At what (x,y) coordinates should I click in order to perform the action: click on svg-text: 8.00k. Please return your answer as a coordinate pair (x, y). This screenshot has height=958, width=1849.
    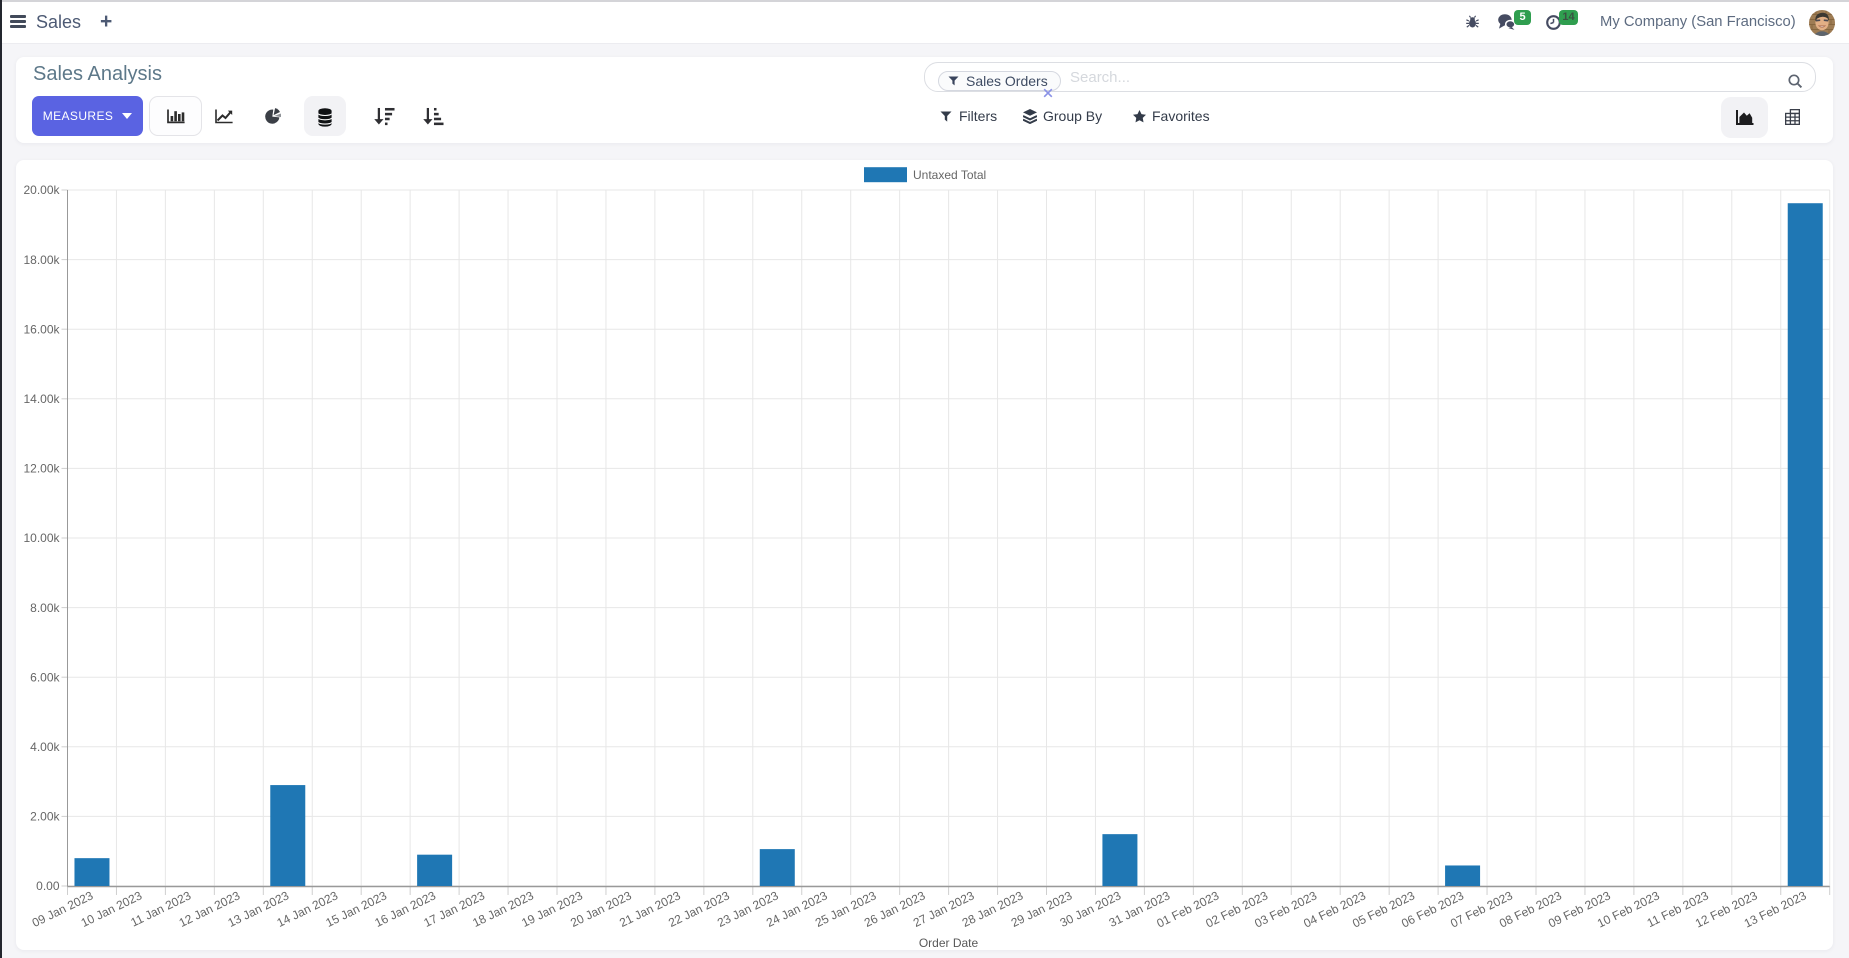
    Looking at the image, I should click on (45, 608).